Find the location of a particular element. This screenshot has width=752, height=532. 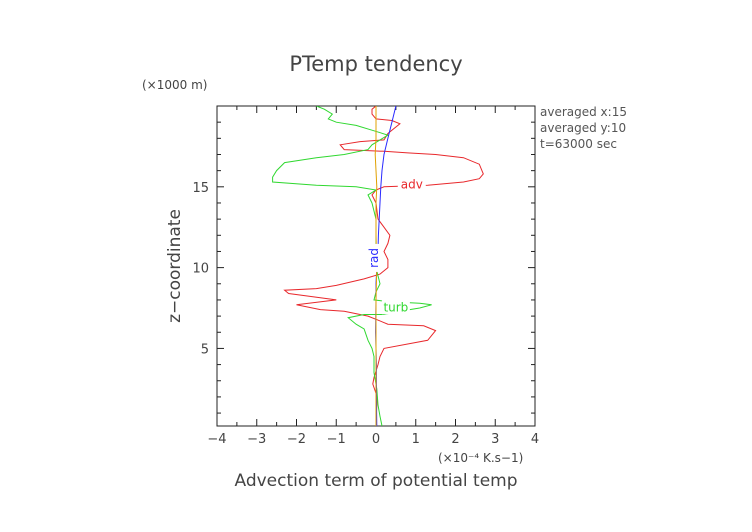

y-unit: (×1000 m) is located at coordinates (174, 85).